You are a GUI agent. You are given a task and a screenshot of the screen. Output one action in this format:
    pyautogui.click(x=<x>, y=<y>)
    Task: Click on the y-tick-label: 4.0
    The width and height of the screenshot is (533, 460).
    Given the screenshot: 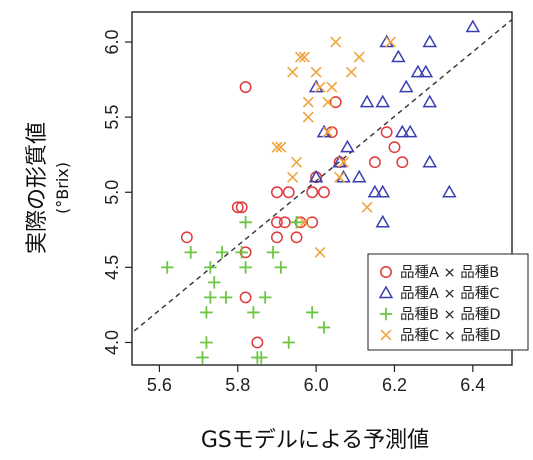 What is the action you would take?
    pyautogui.click(x=112, y=342)
    